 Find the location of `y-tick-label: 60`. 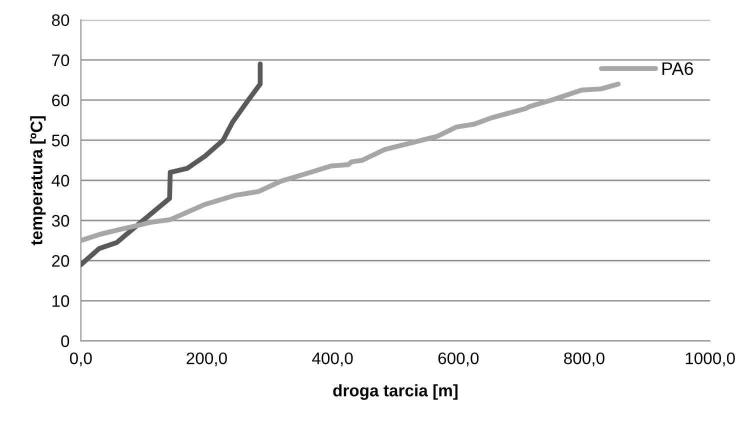

y-tick-label: 60 is located at coordinates (61, 100).